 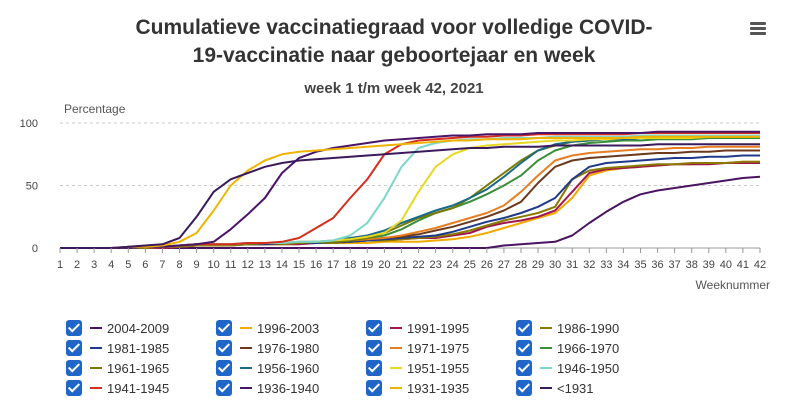 I want to click on x-tick-label: 27, so click(x=504, y=265).